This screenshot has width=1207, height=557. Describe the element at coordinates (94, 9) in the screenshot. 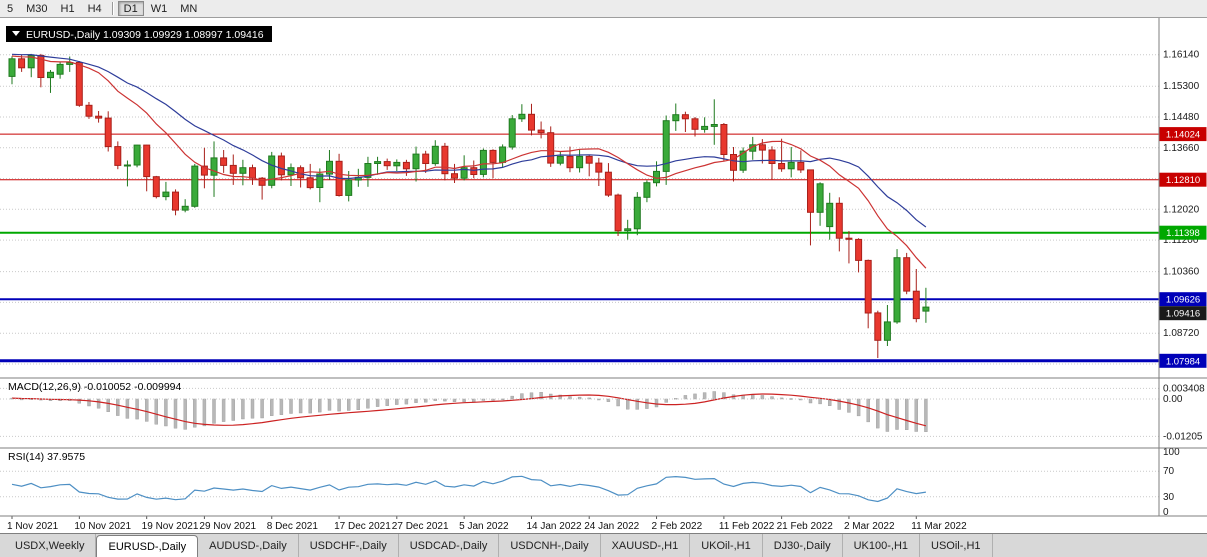

I see `timeframe-h4: H4` at that location.